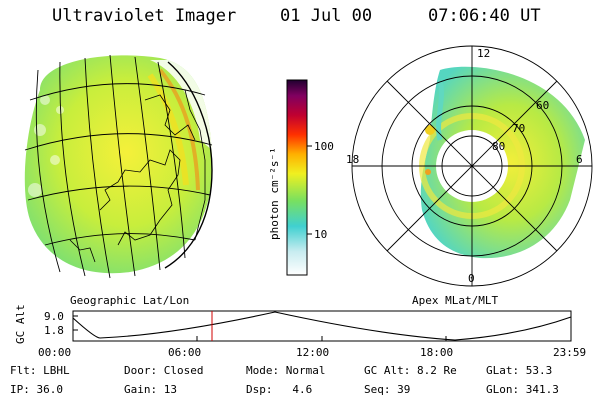 This screenshot has width=600, height=400. What do you see at coordinates (23, 370) in the screenshot?
I see `filter-label: Flt:` at bounding box center [23, 370].